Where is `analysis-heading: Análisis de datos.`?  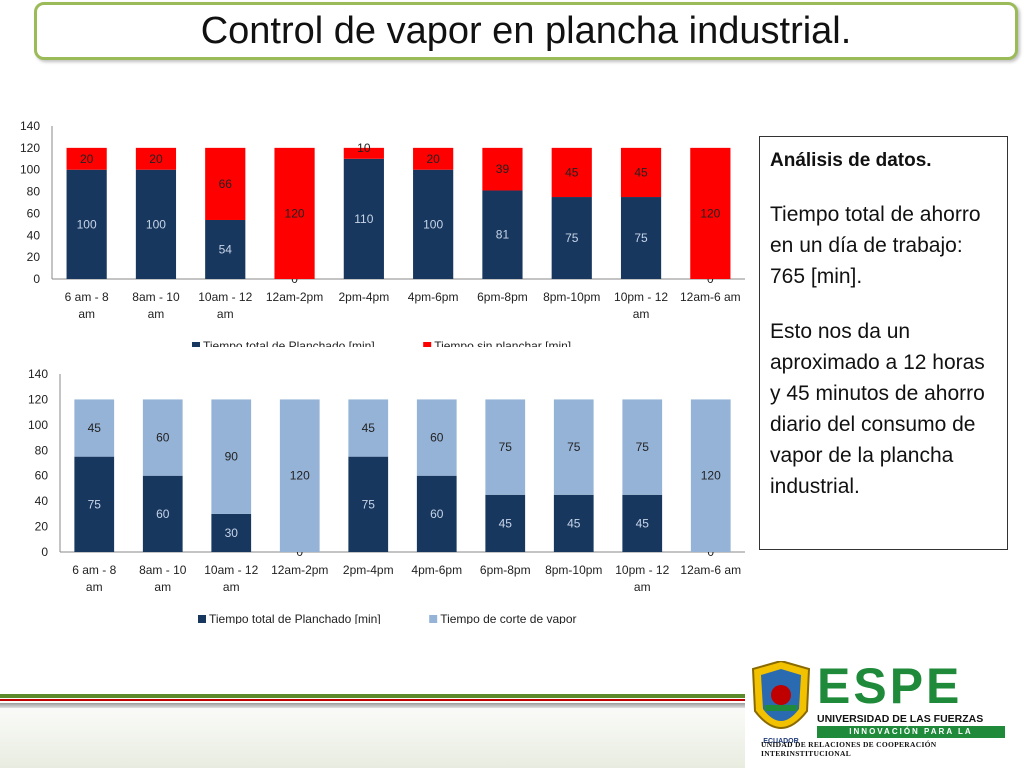
analysis-heading: Análisis de datos. is located at coordinates (851, 160).